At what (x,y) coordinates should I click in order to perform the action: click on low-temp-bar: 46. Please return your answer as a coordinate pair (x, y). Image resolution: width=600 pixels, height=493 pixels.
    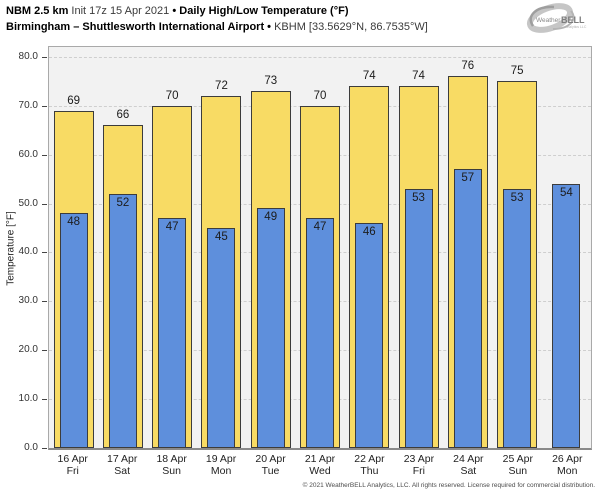
    Looking at the image, I should click on (369, 335).